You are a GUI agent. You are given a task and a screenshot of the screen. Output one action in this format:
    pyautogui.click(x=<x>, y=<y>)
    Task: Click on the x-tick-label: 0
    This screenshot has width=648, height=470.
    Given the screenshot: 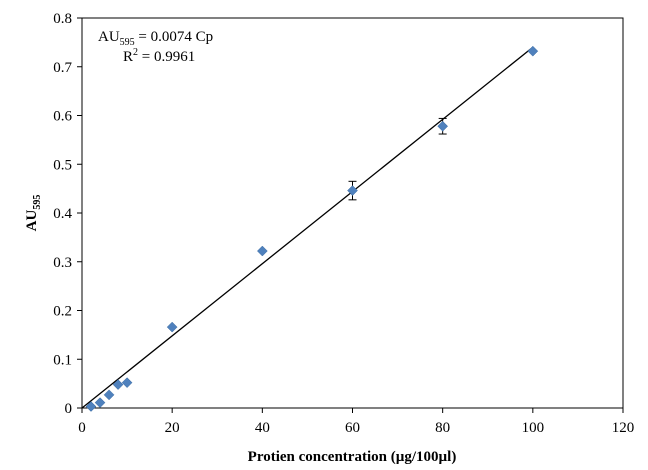 What is the action you would take?
    pyautogui.click(x=82, y=428)
    